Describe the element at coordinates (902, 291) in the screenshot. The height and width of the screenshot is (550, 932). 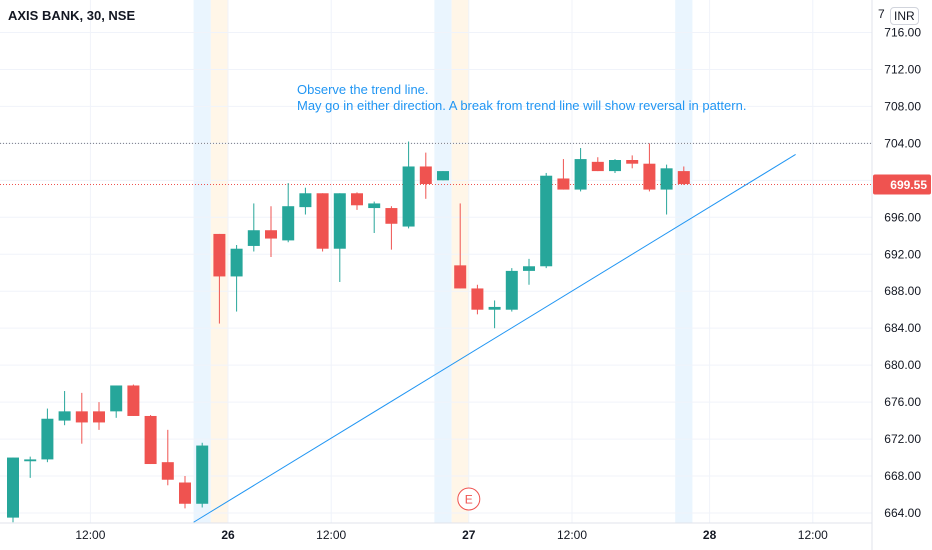
I see `price-tick-label: 688.00` at that location.